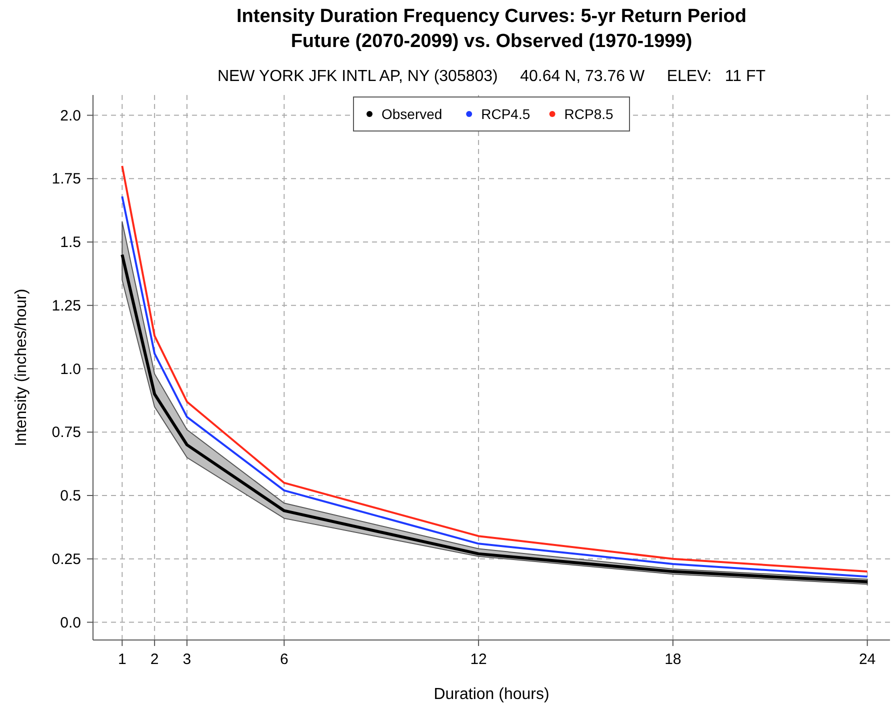  What do you see at coordinates (70, 623) in the screenshot?
I see `y-tick-label: 0.0` at bounding box center [70, 623].